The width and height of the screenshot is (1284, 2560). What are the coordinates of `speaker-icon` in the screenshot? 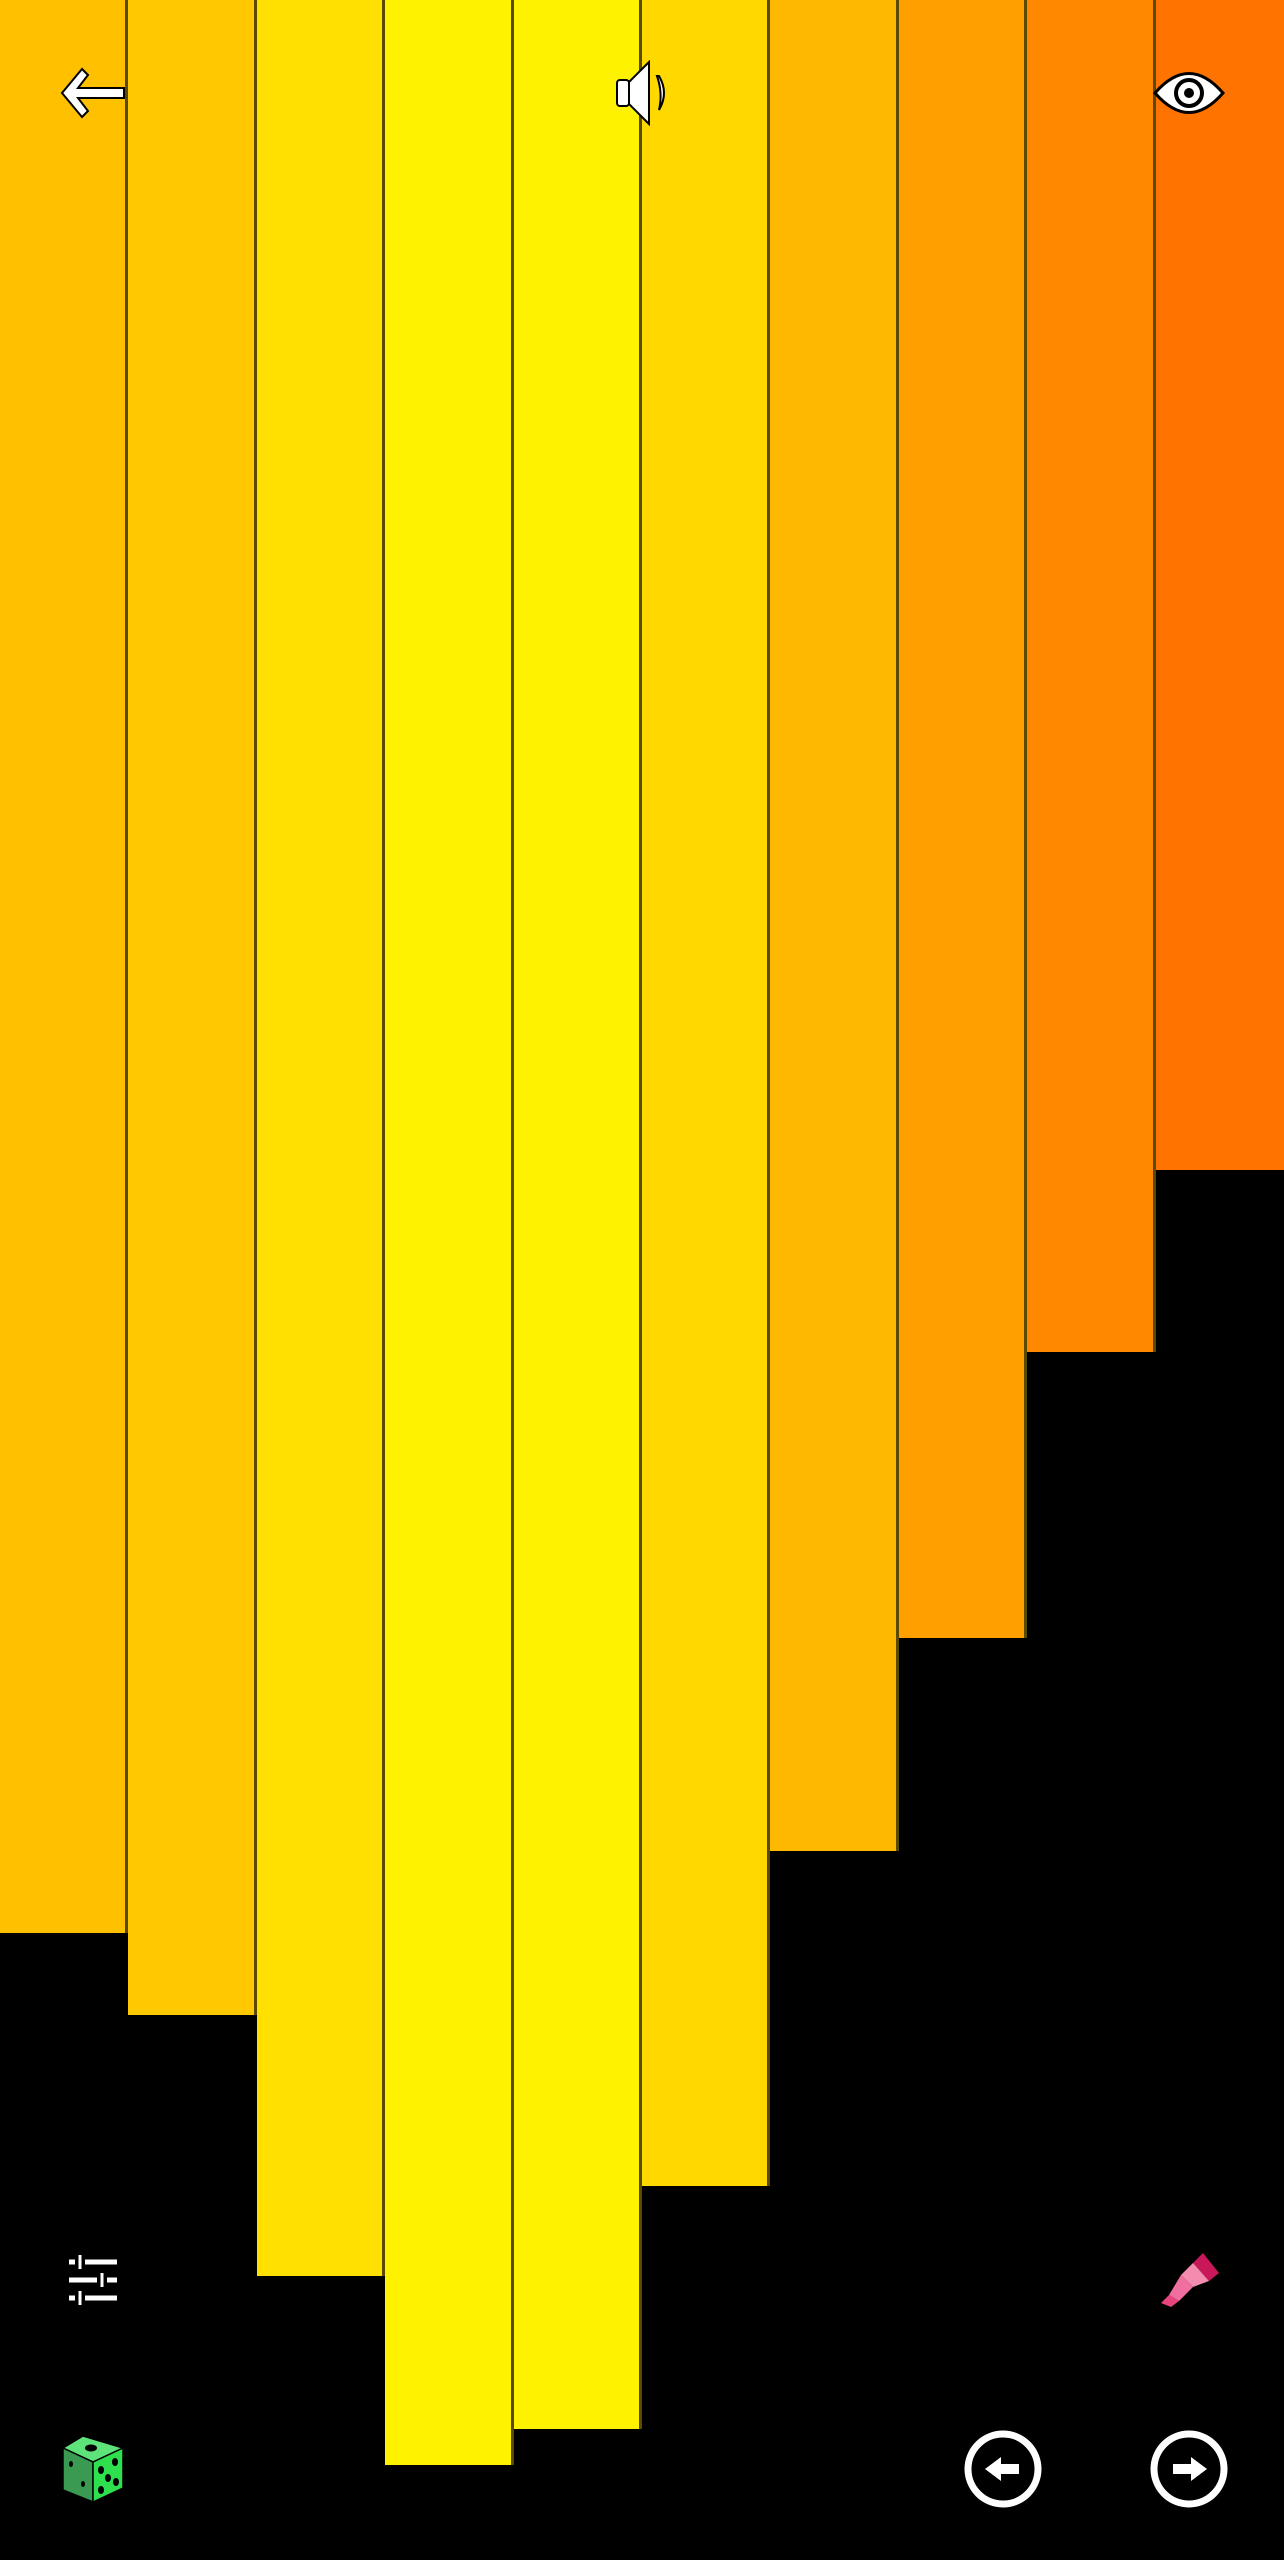 It's located at (643, 93).